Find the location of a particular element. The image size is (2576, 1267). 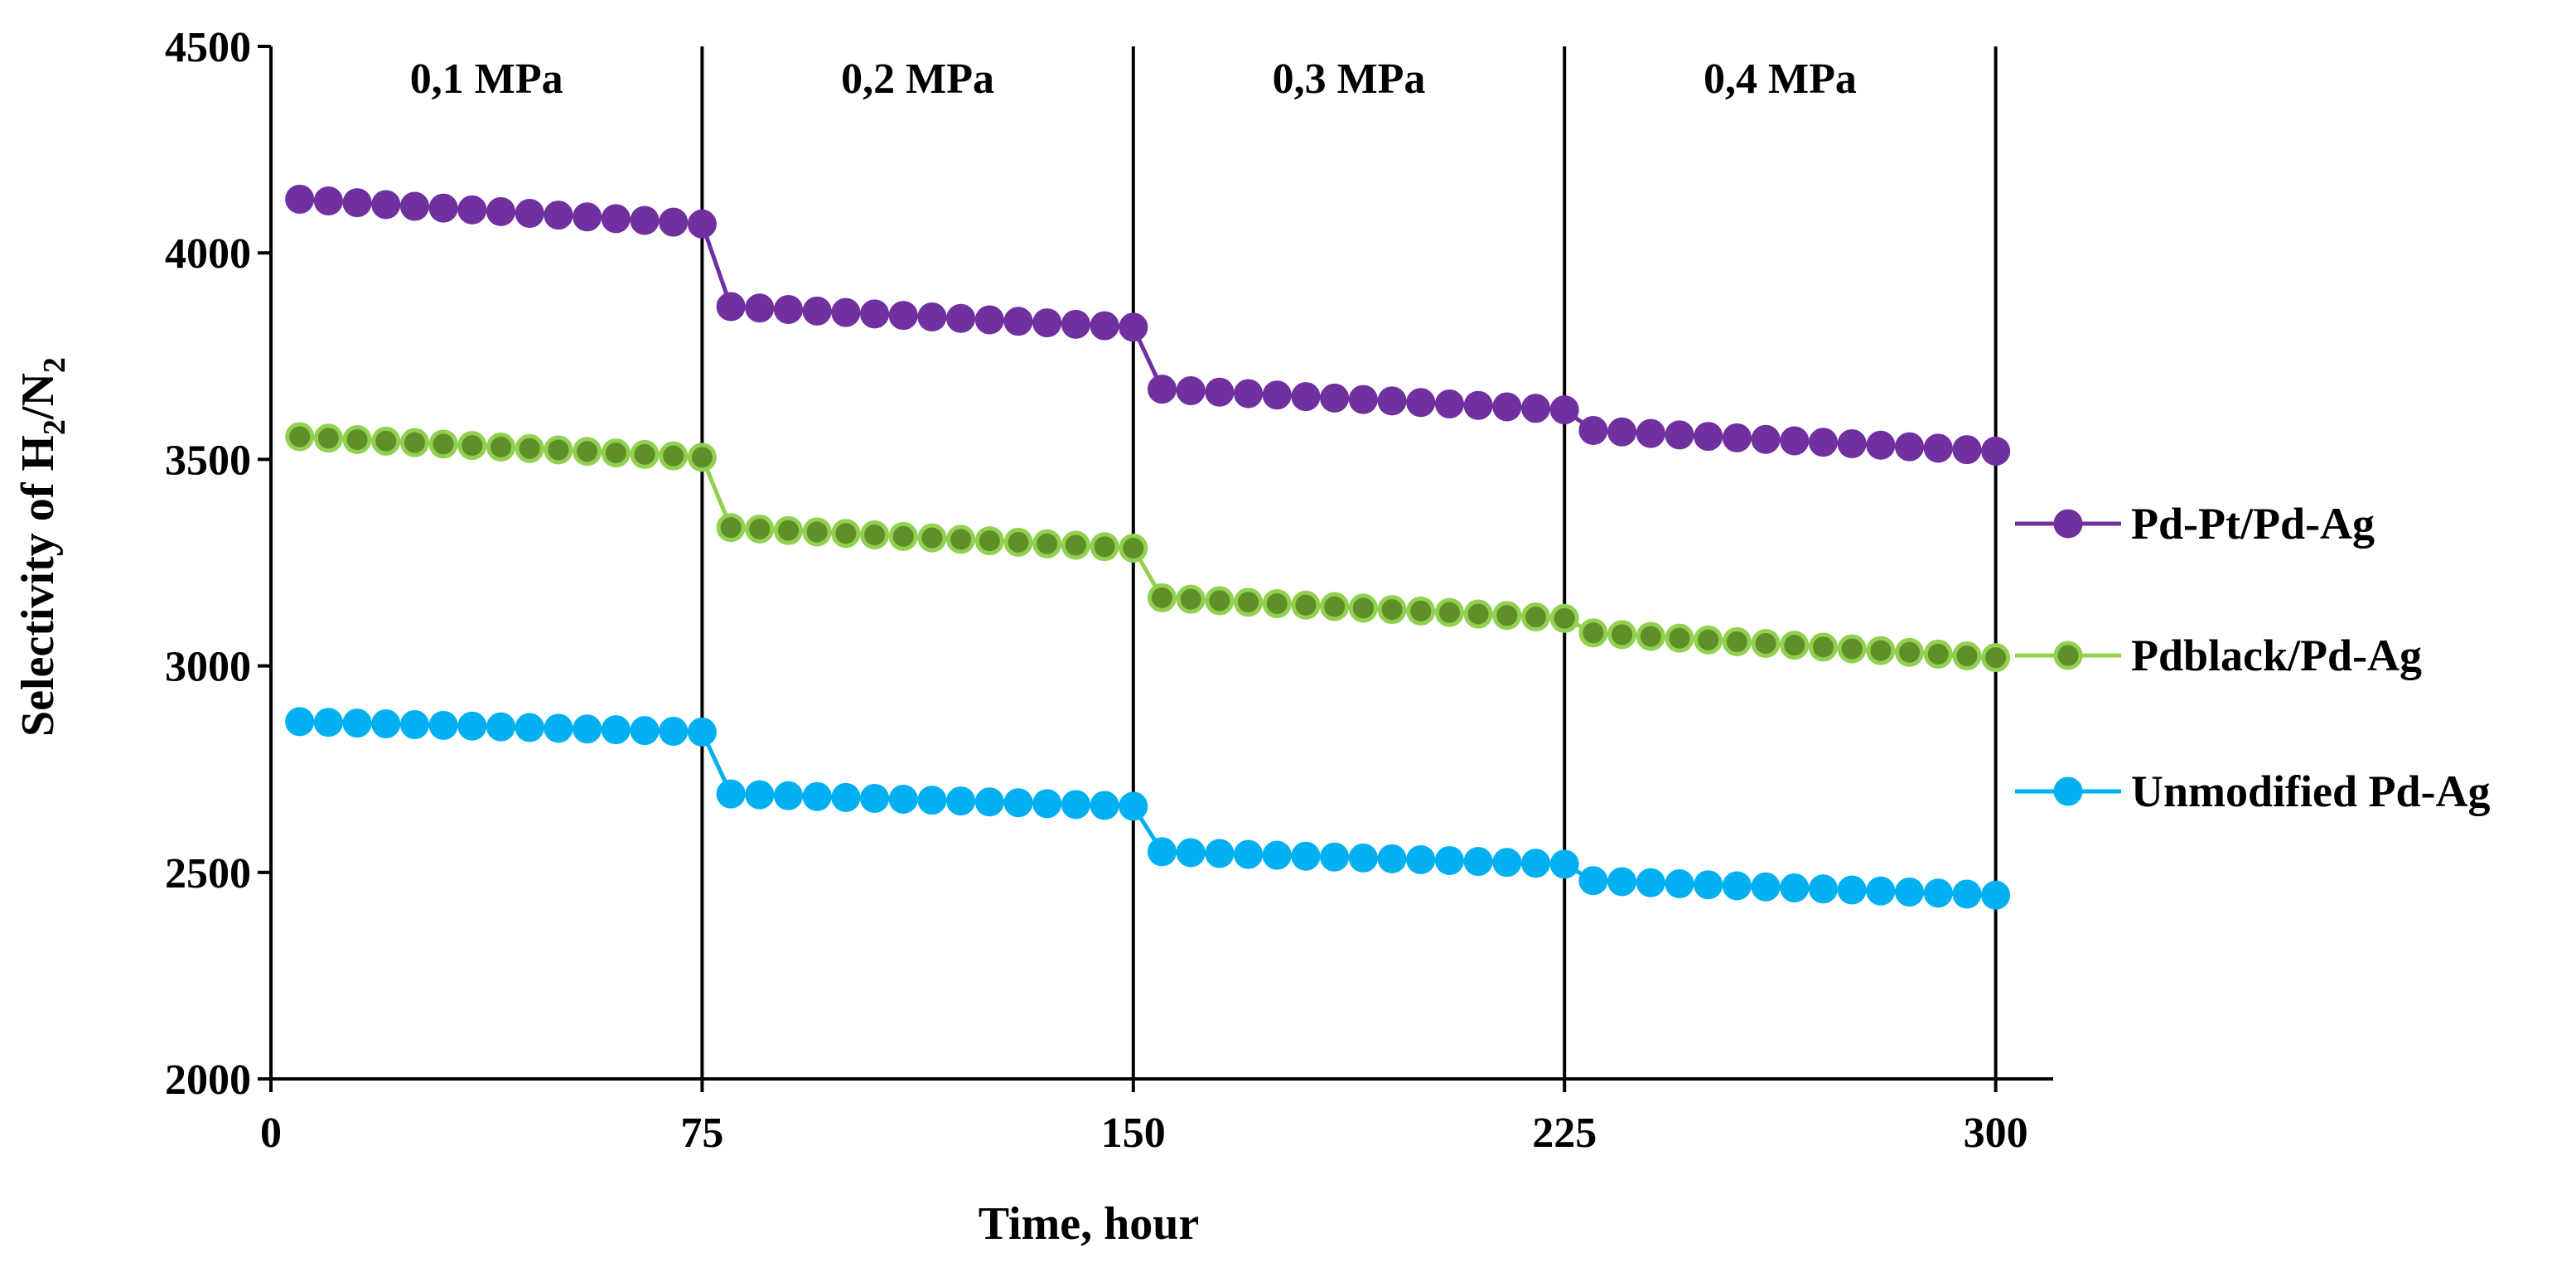

region-label: 0,4 MPa is located at coordinates (1780, 79).